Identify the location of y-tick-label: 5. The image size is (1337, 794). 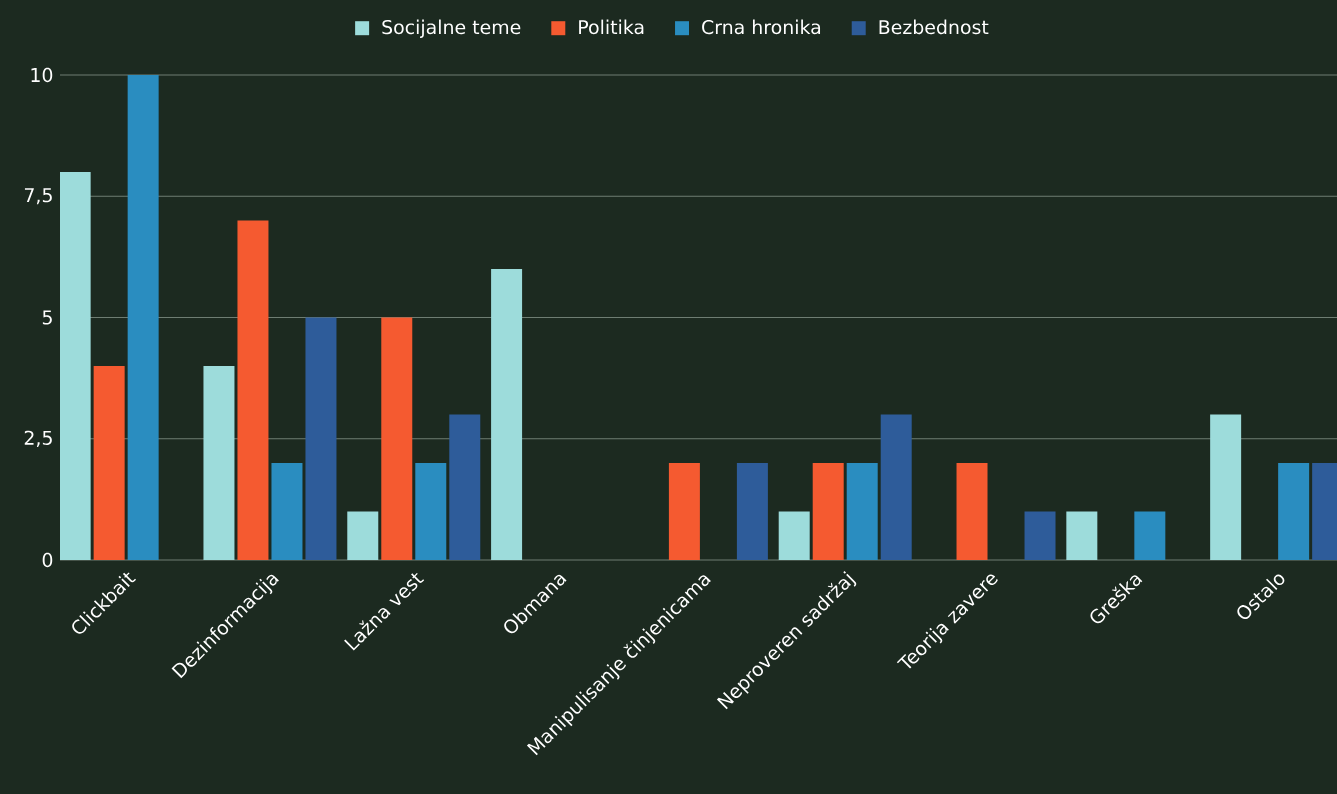
(47, 317).